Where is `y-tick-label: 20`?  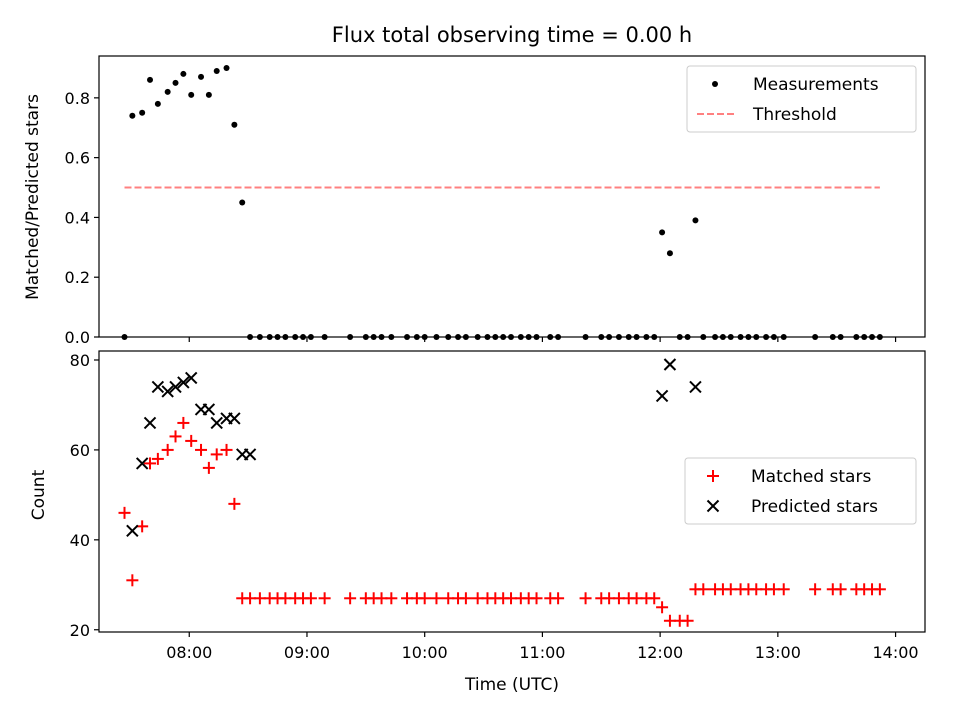 y-tick-label: 20 is located at coordinates (80, 630).